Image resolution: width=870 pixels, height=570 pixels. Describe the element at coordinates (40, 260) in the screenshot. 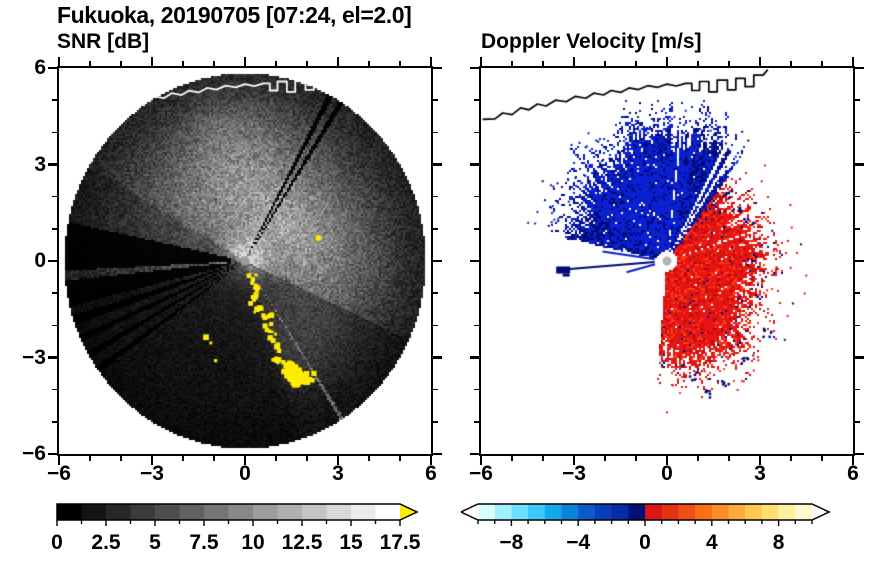

I see `y-tick-label: 0` at that location.